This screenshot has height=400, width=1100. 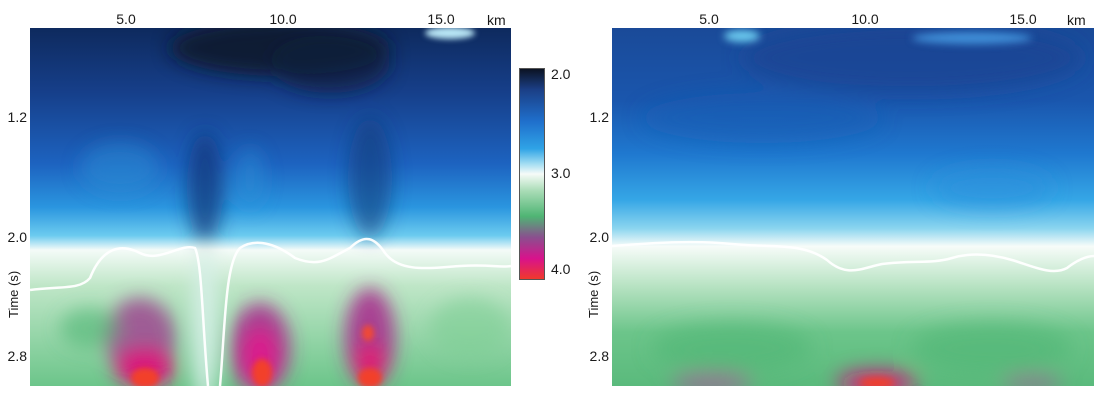 I want to click on left-x-tick-label: 15.0, so click(x=441, y=19).